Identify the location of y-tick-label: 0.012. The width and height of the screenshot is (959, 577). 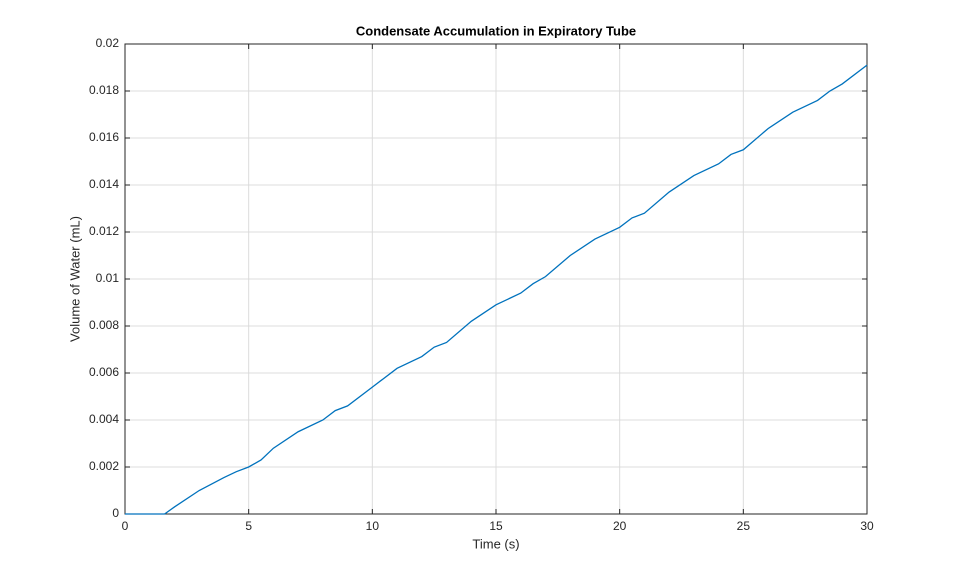
(104, 231).